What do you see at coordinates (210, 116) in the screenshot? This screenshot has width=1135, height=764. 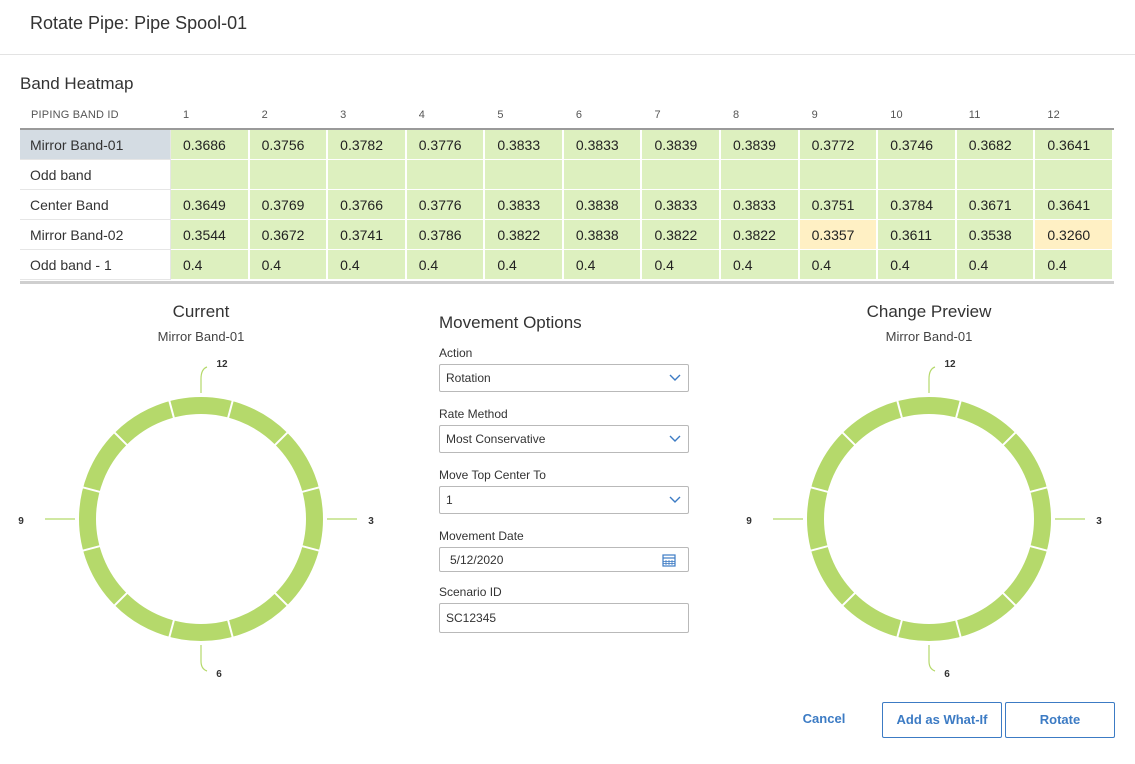 I see `column-header-1: 1` at bounding box center [210, 116].